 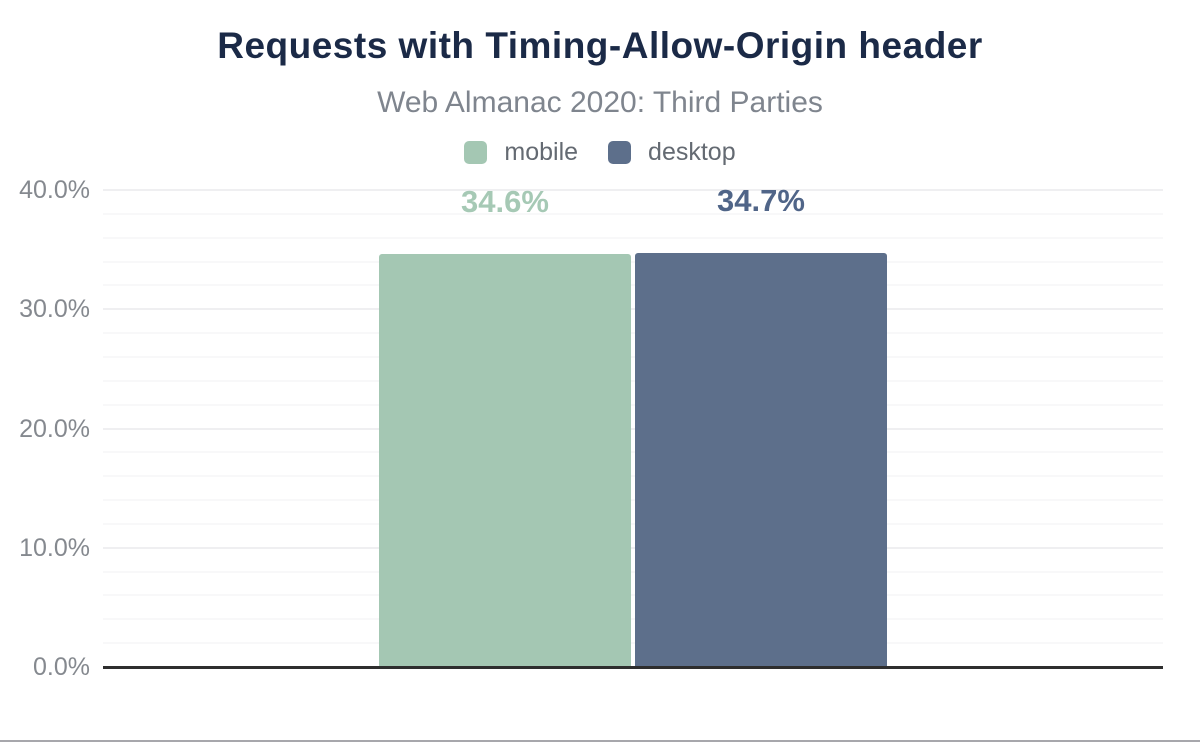 What do you see at coordinates (54, 548) in the screenshot?
I see `y-tick-label: 10.0%` at bounding box center [54, 548].